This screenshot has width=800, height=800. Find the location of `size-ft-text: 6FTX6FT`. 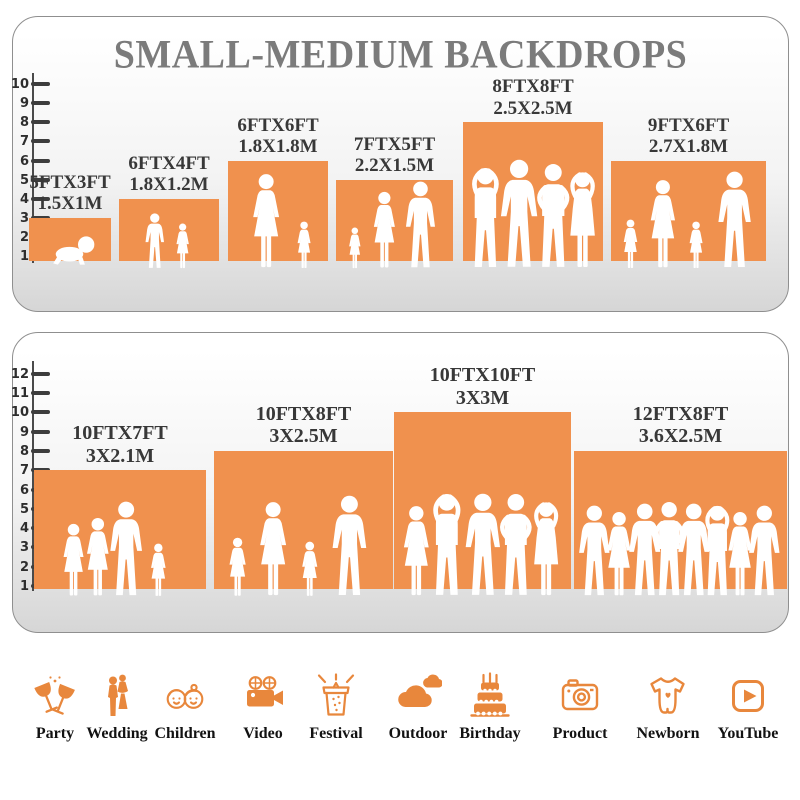

size-ft-text: 6FTX6FT is located at coordinates (278, 125).